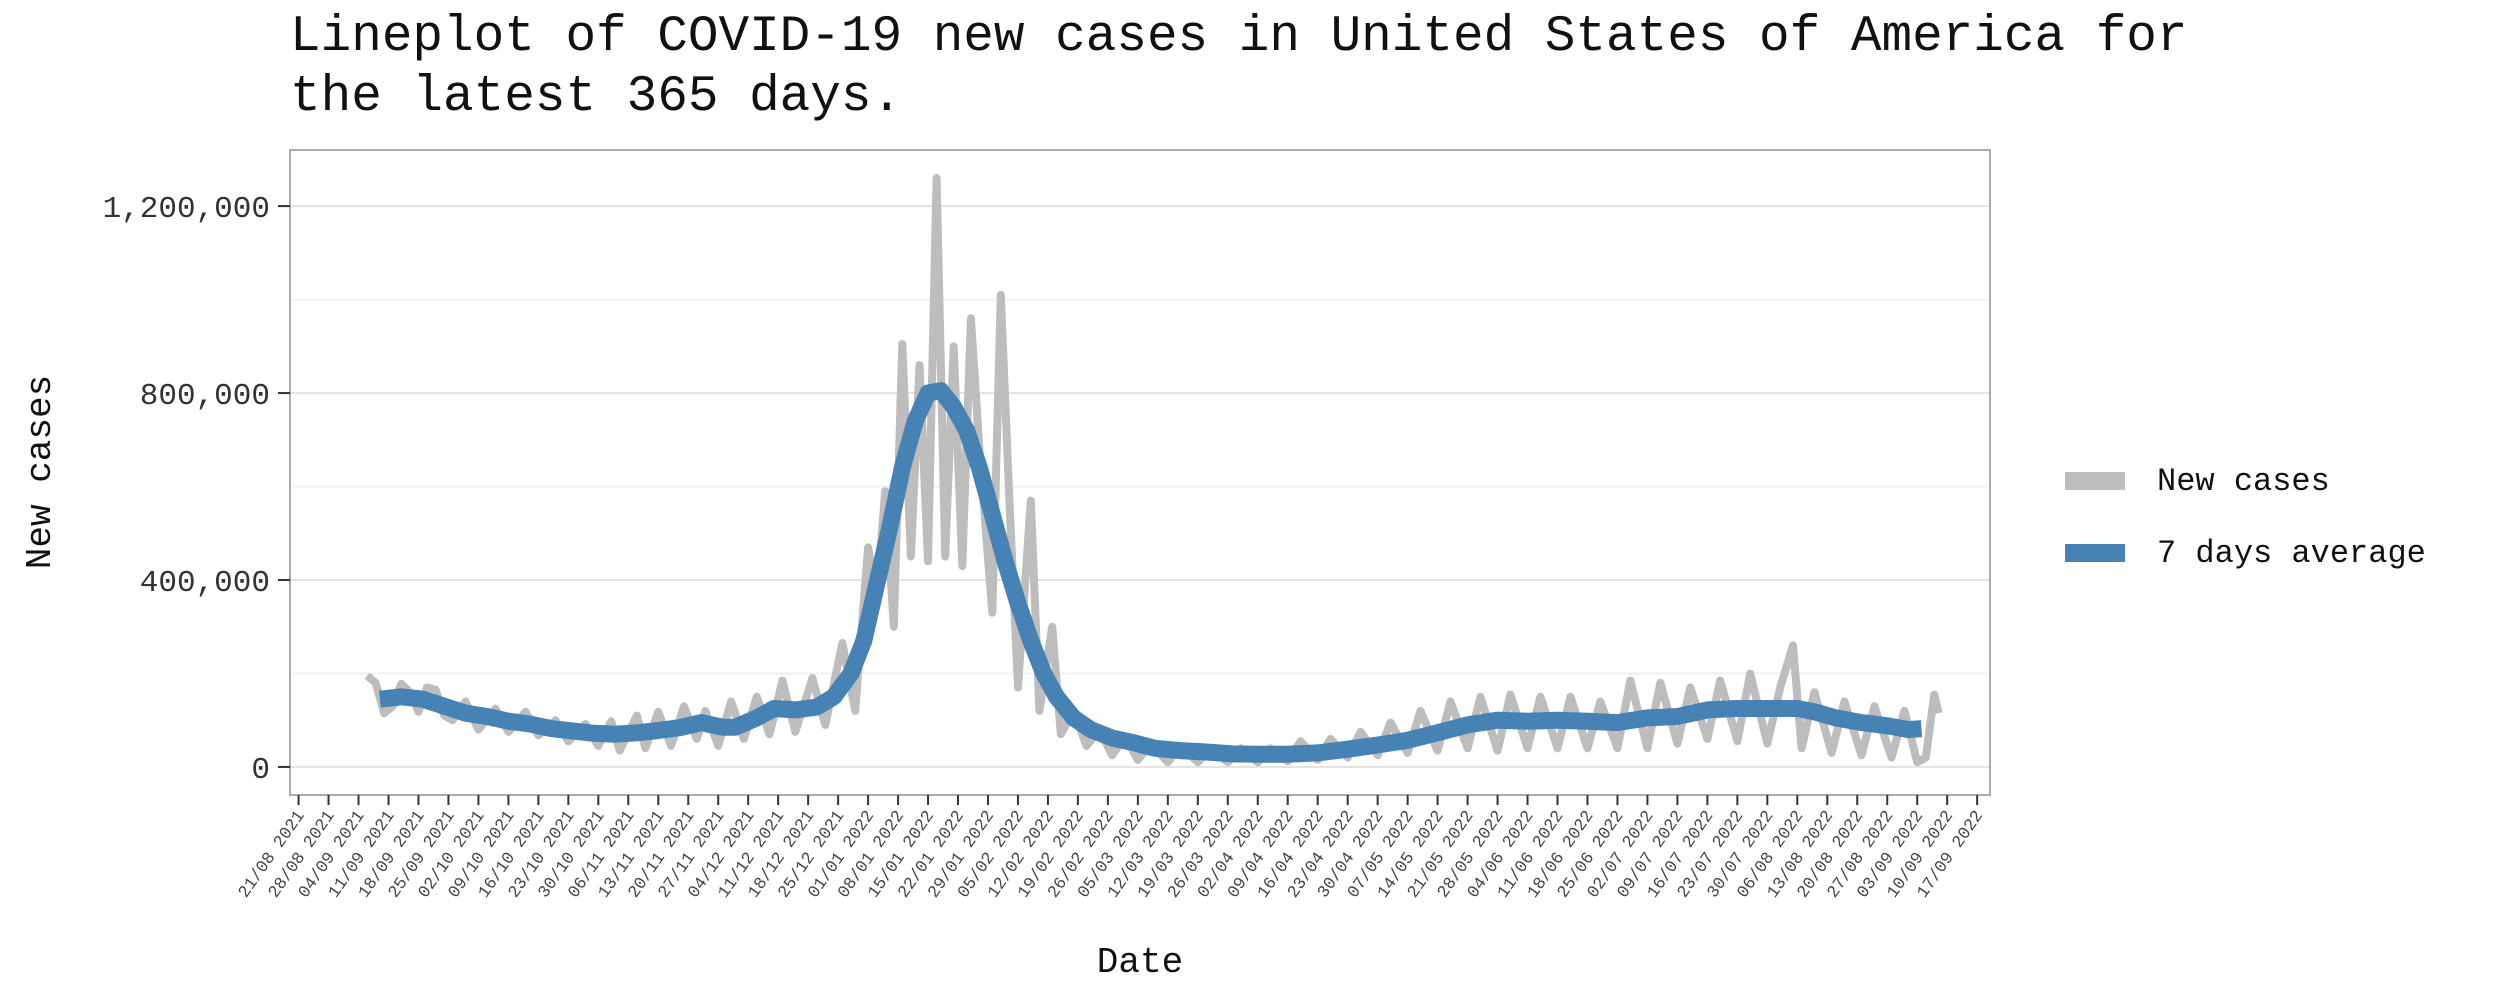 The width and height of the screenshot is (2500, 1000). What do you see at coordinates (205, 396) in the screenshot?
I see `y-tick-label: 800,000` at bounding box center [205, 396].